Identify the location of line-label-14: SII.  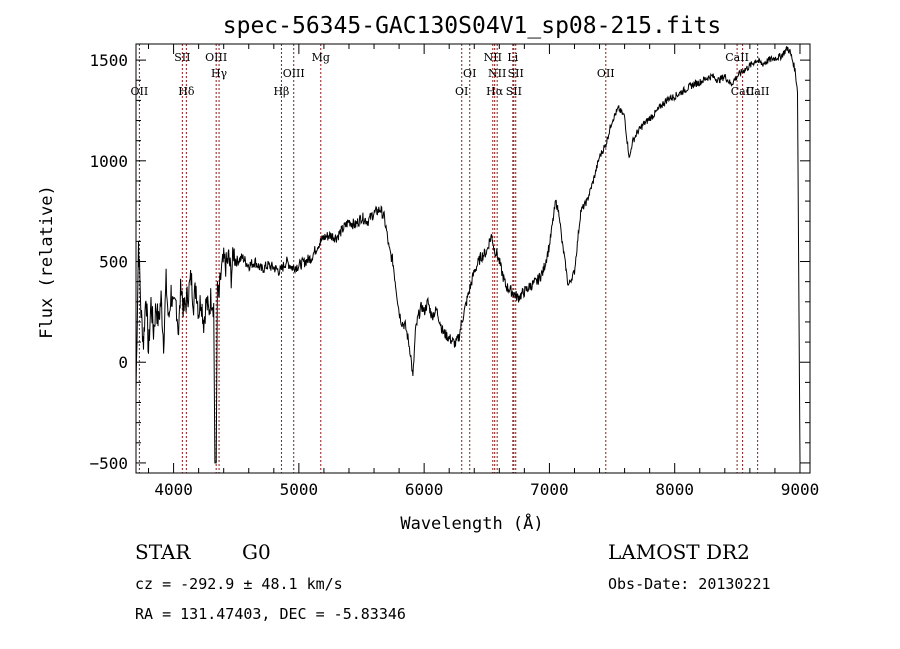
(514, 91).